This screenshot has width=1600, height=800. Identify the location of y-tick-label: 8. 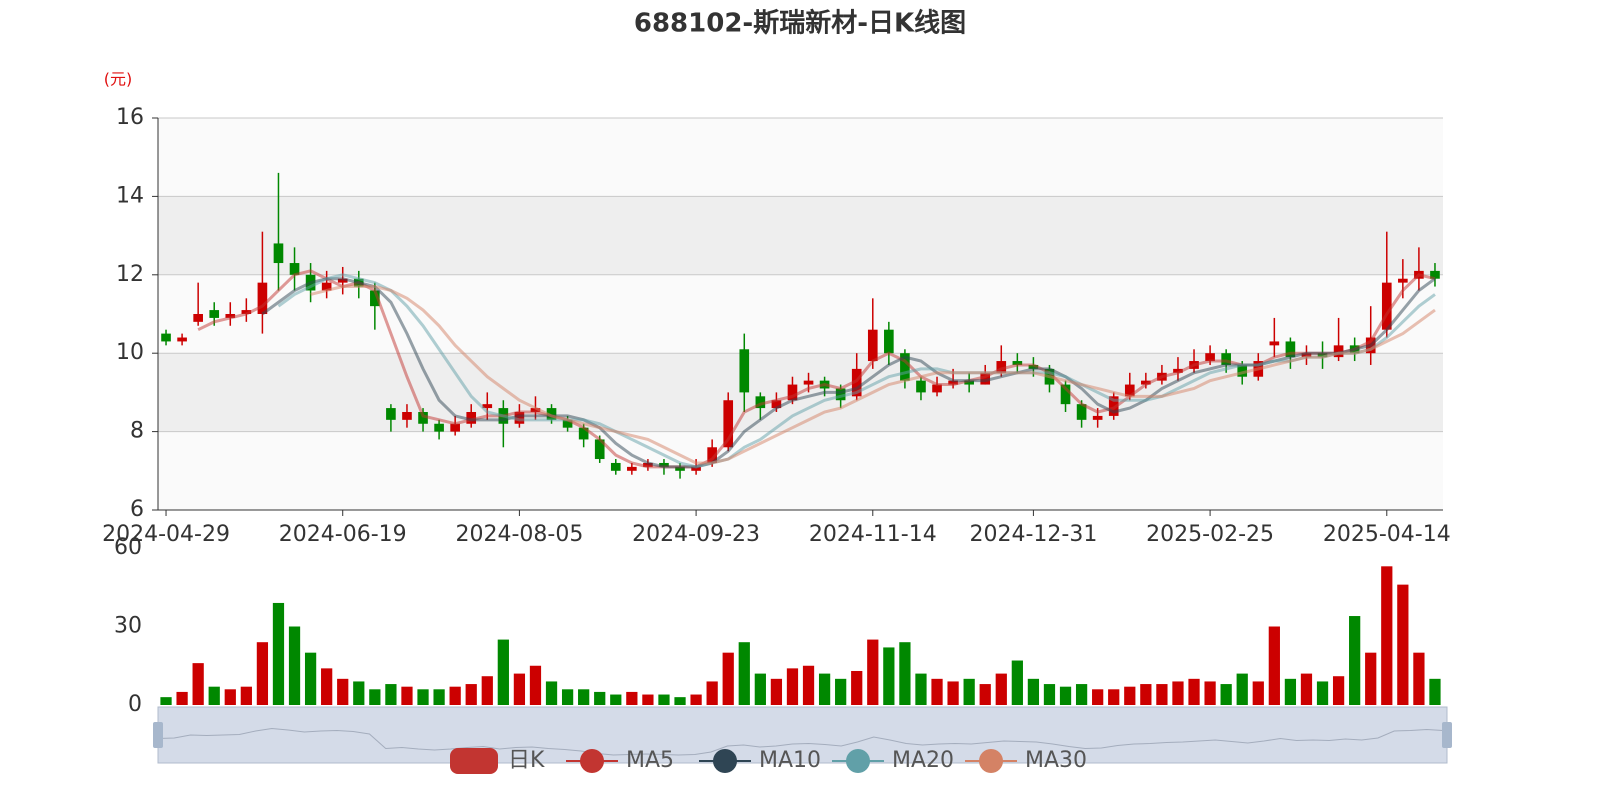
(137, 431).